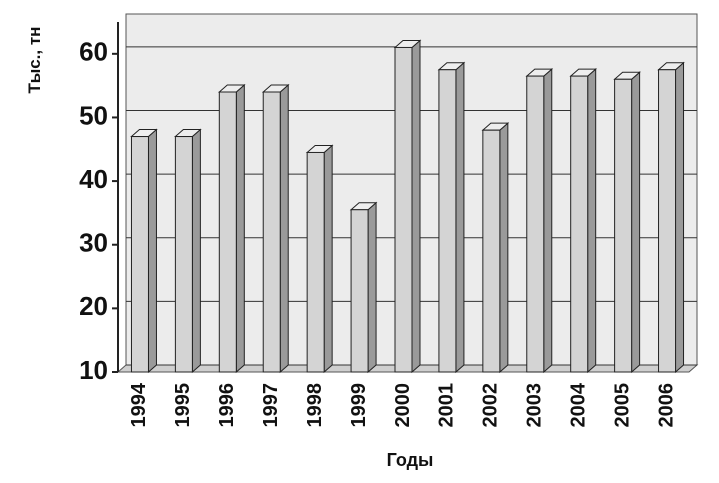 This screenshot has height=483, width=719. What do you see at coordinates (491, 405) in the screenshot?
I see `x-tick-label: 2002` at bounding box center [491, 405].